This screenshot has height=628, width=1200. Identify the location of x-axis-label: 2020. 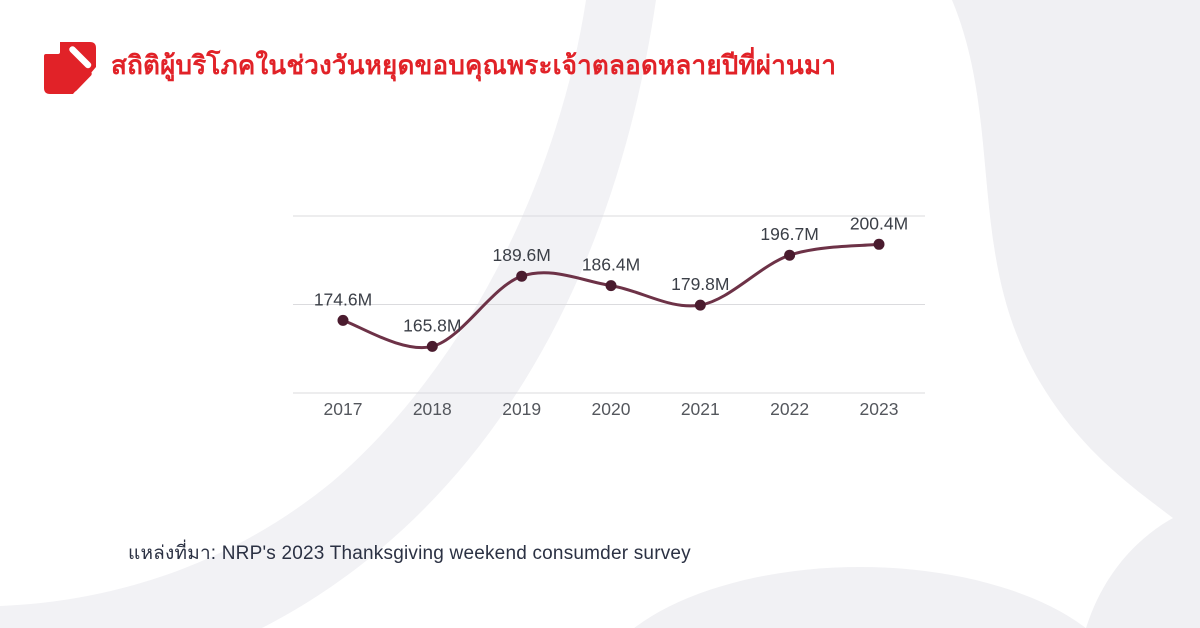
(611, 409).